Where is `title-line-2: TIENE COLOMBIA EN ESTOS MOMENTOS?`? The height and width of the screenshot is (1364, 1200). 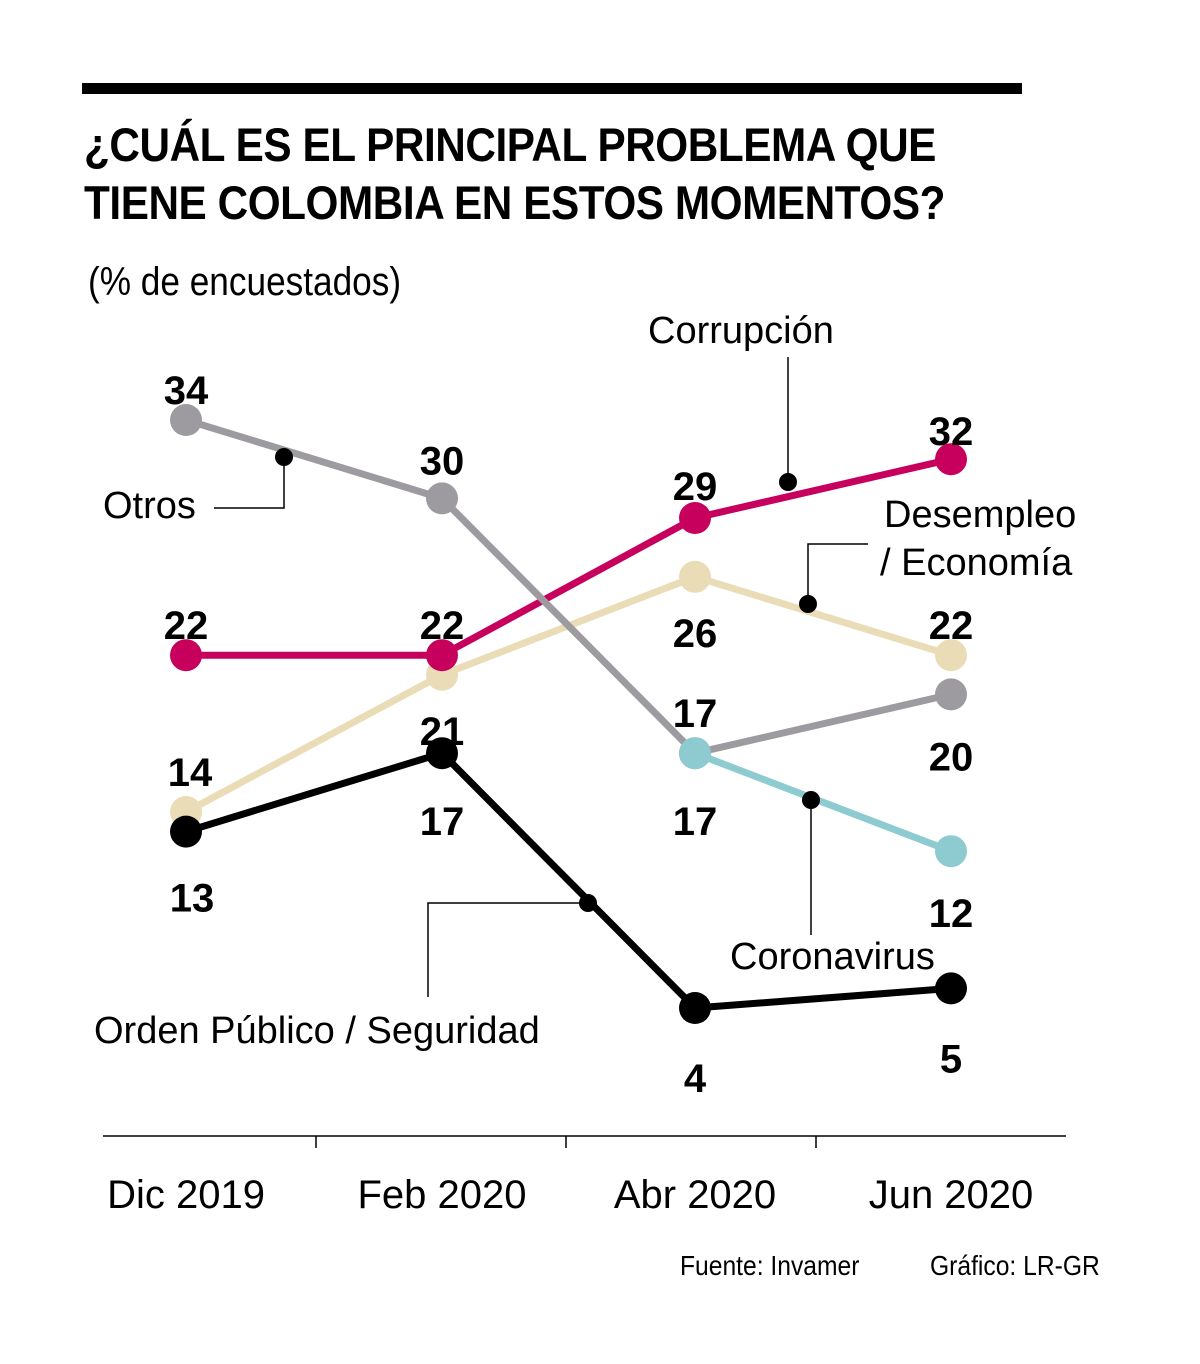 title-line-2: TIENE COLOMBIA EN ESTOS MOMENTOS? is located at coordinates (514, 202).